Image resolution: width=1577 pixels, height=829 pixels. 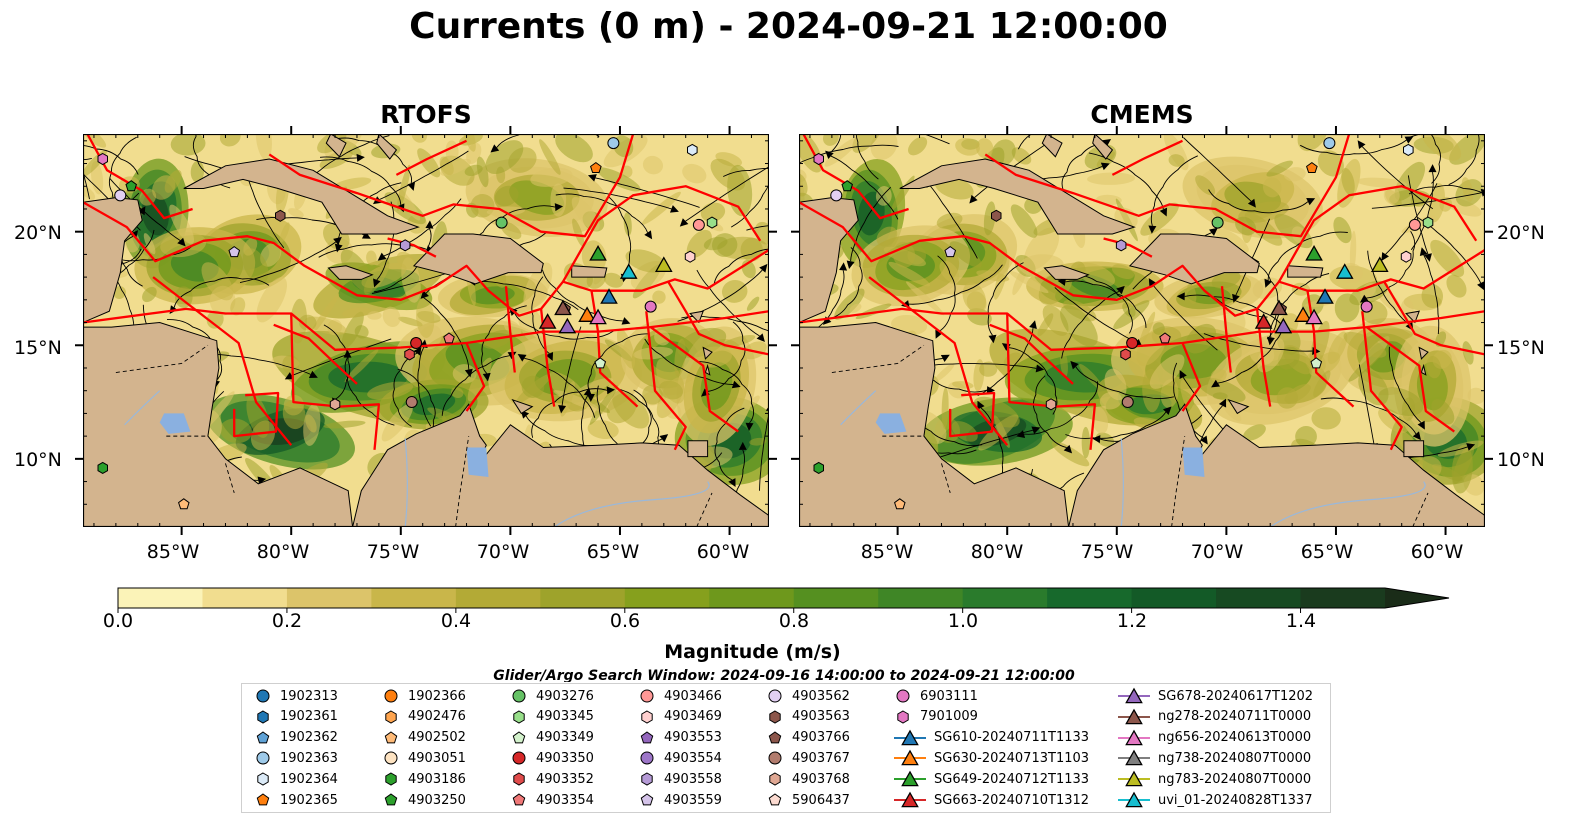 What do you see at coordinates (329, 598) in the screenshot?
I see `colorbar-segment` at bounding box center [329, 598].